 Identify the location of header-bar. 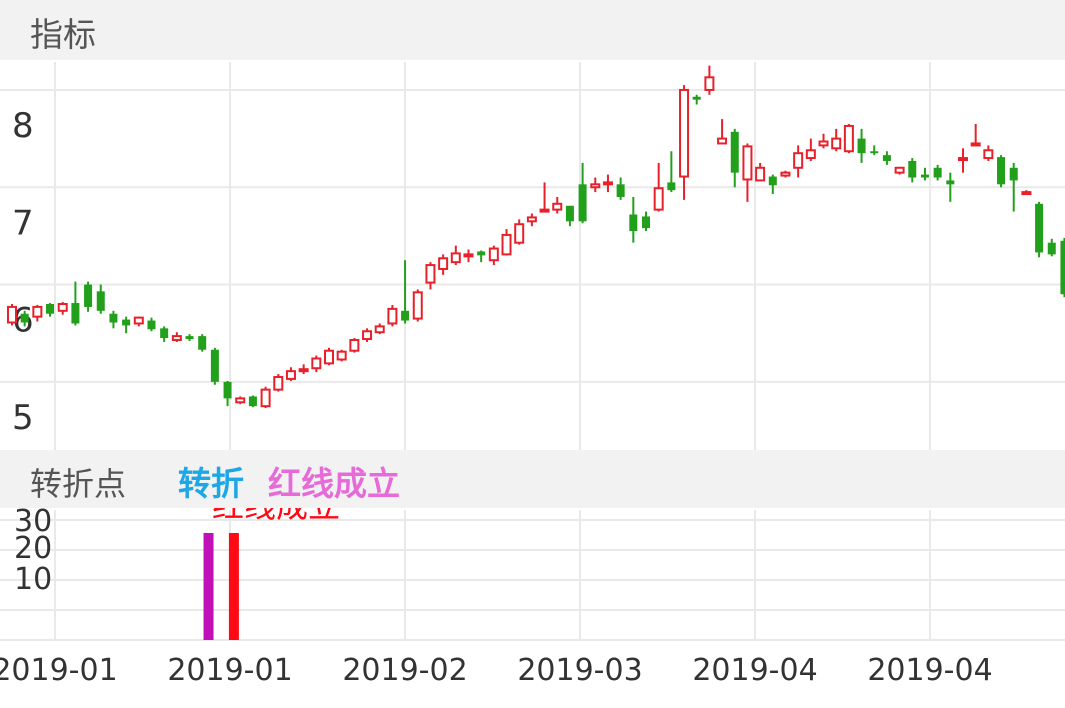
(532, 30).